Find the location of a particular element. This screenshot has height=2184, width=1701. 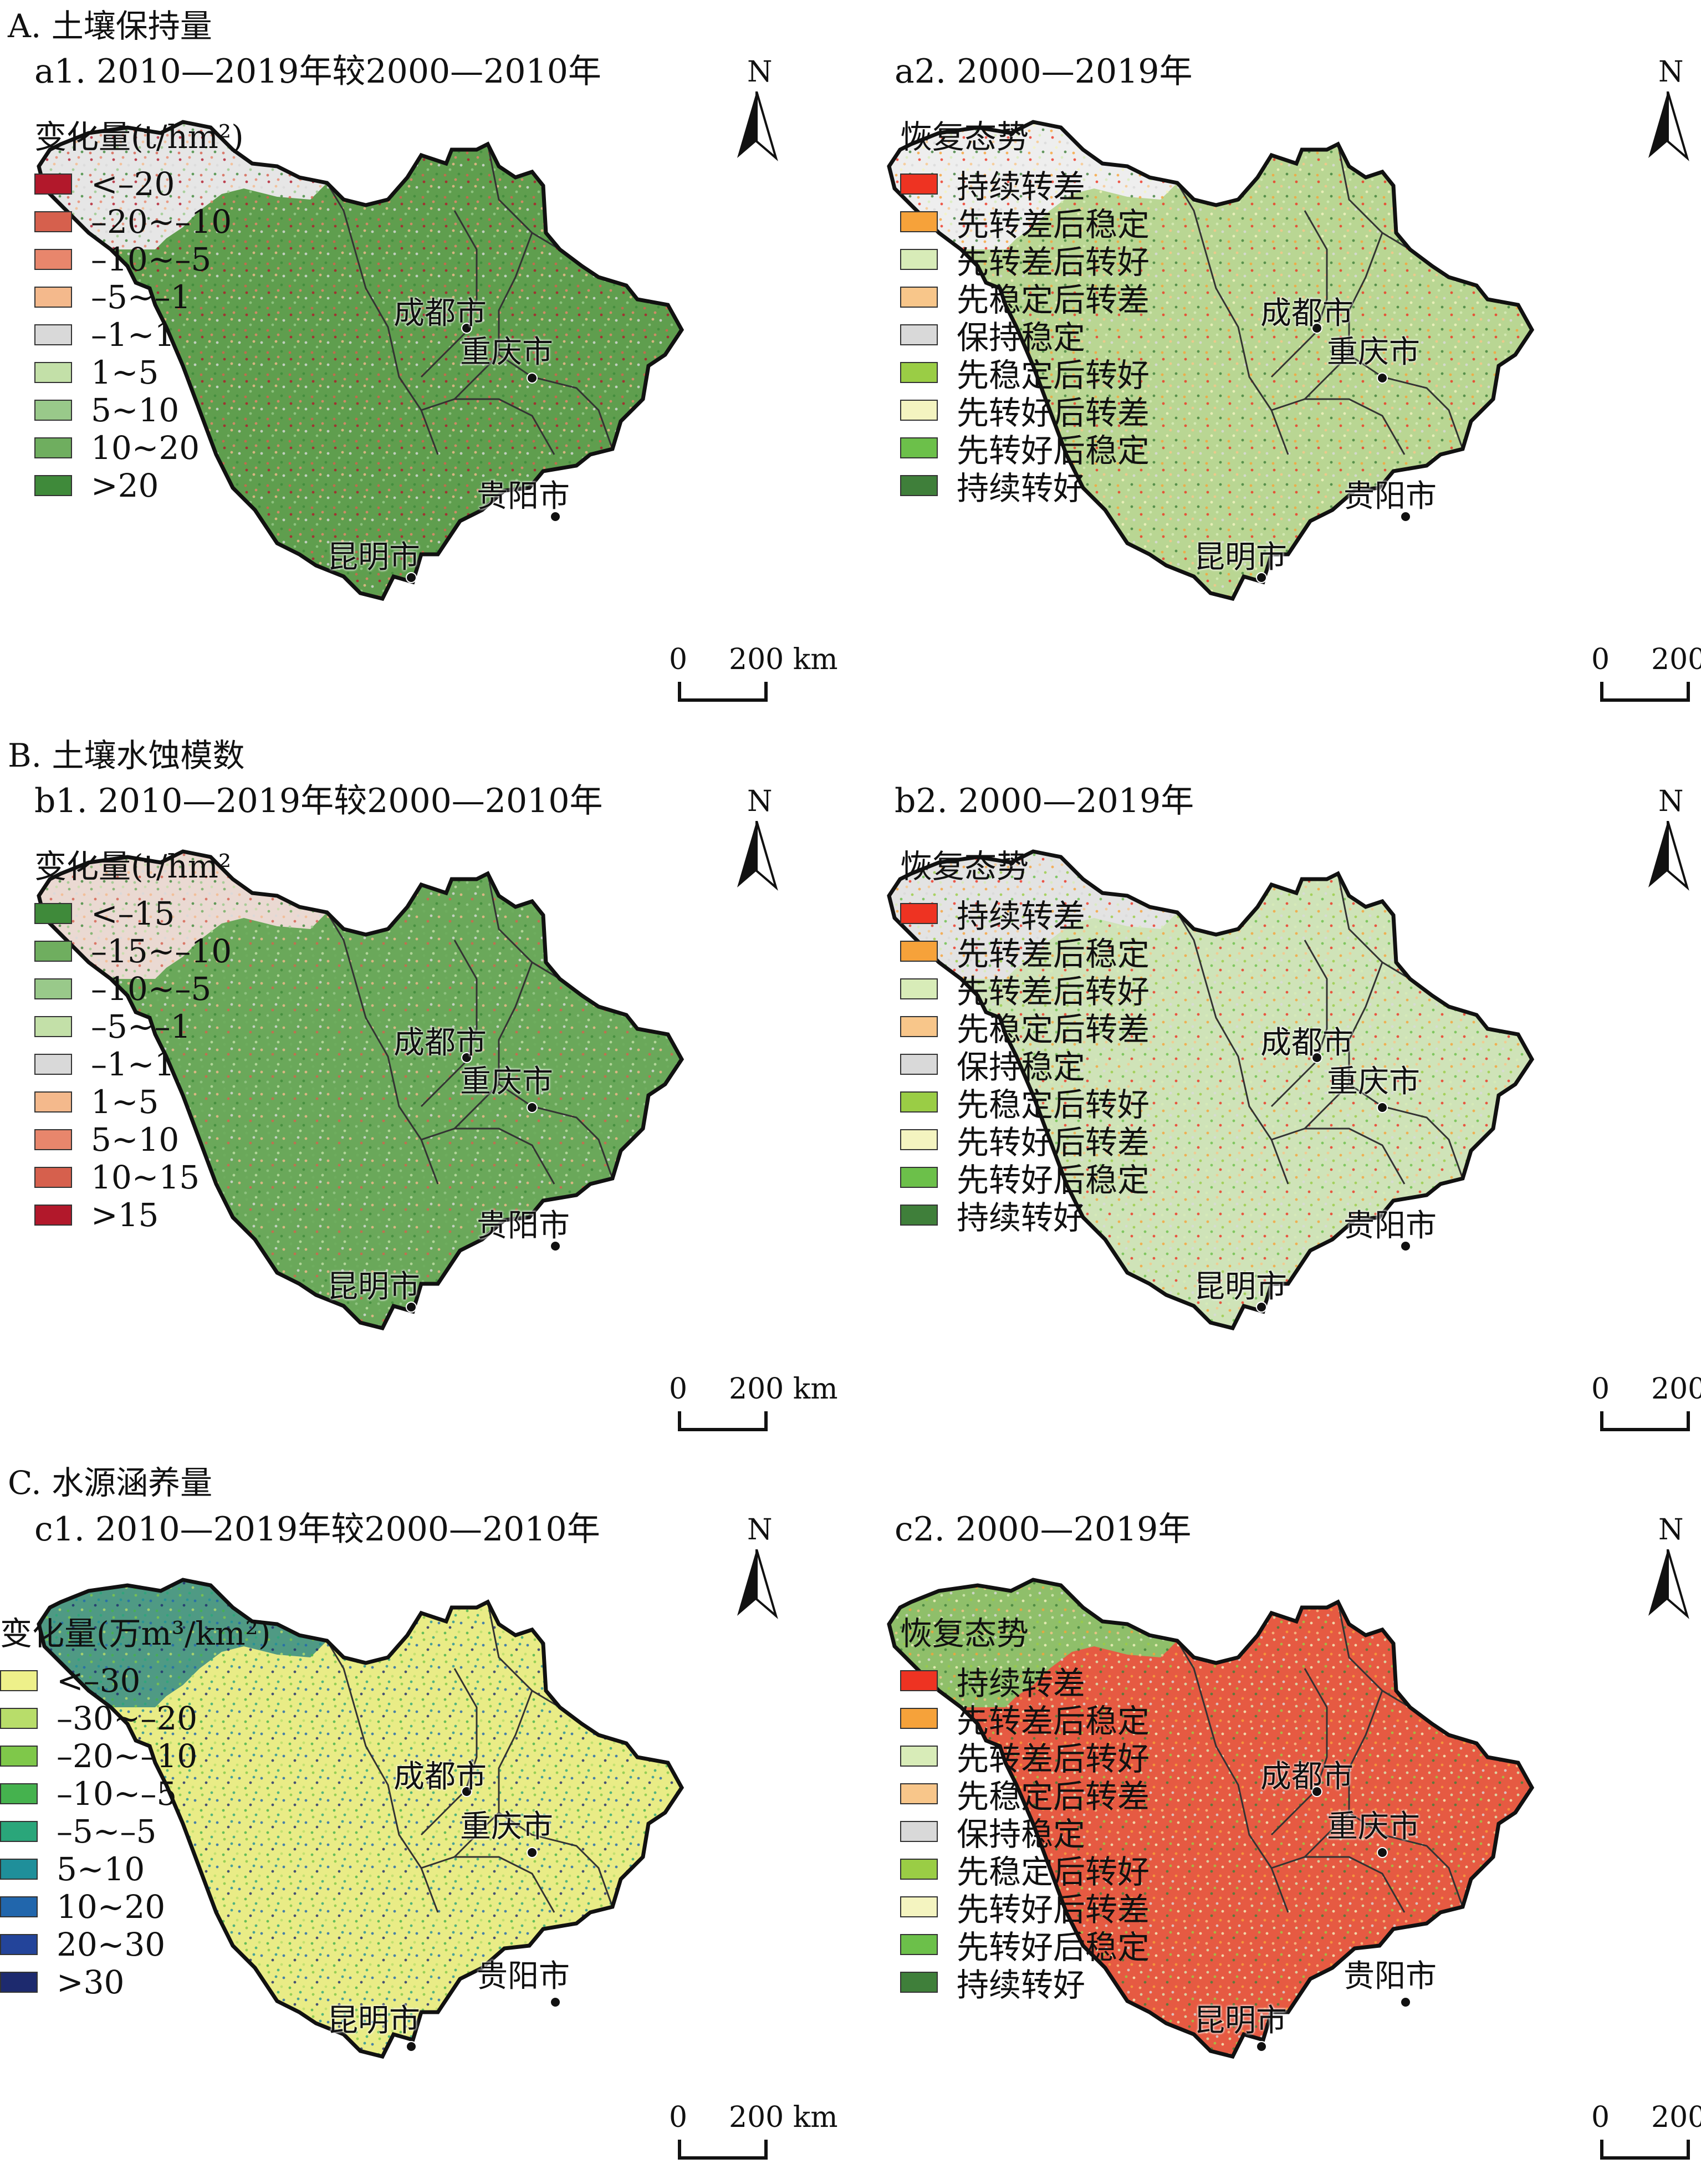

city-dot-kunming is located at coordinates (1261, 1307).